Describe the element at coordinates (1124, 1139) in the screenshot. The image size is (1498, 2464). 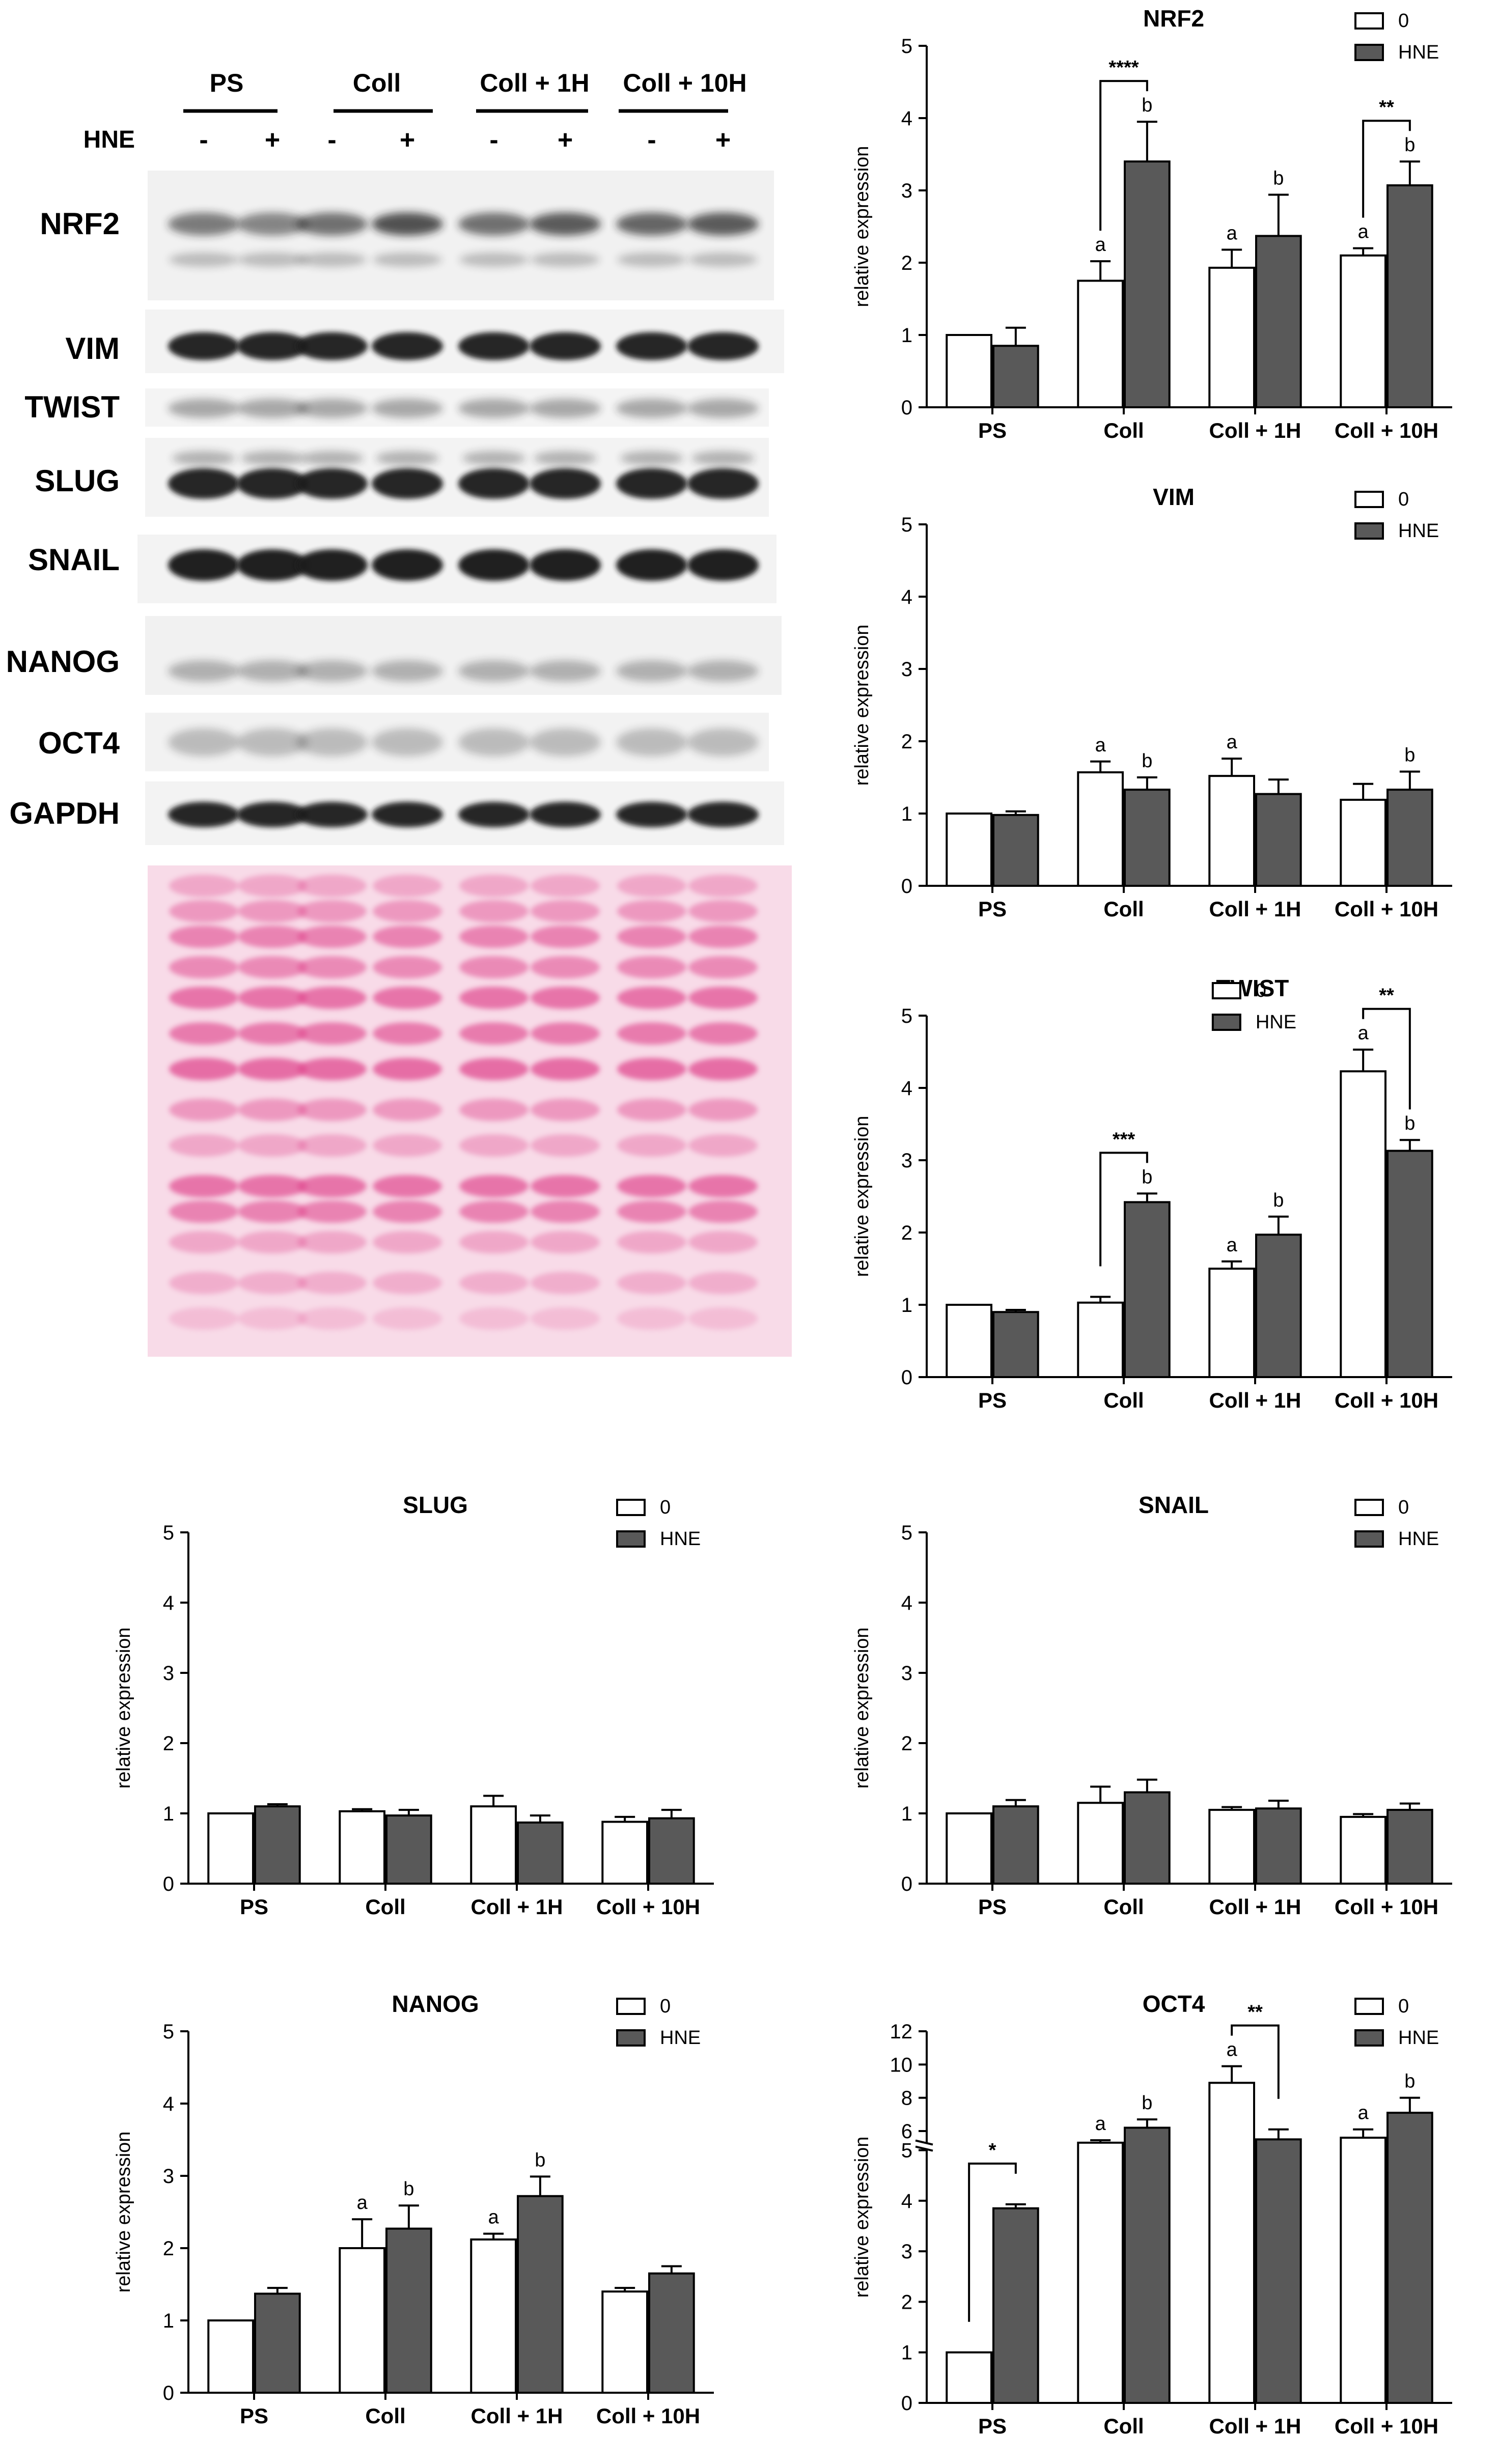
I see `significance-stars: ***` at that location.